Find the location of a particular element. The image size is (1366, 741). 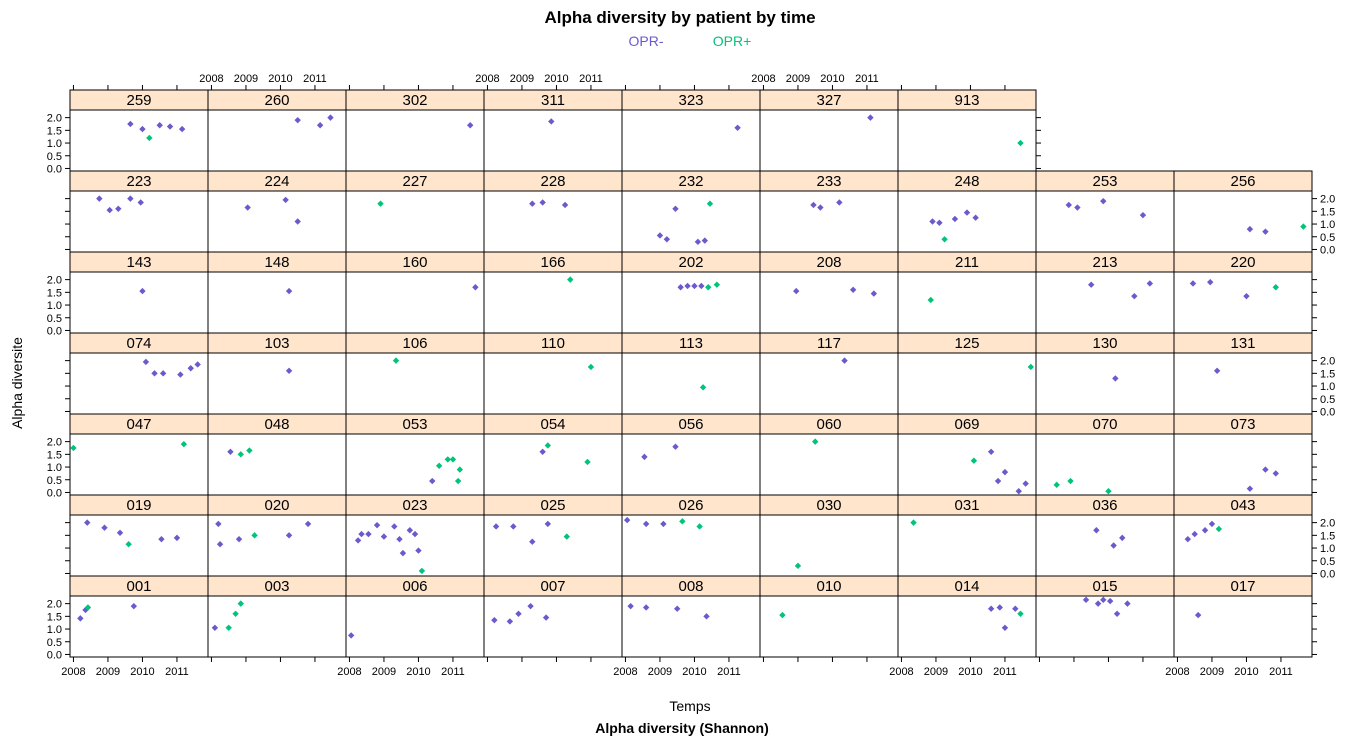

x-tick-label-b-0-2: 2010 is located at coordinates (142, 672).